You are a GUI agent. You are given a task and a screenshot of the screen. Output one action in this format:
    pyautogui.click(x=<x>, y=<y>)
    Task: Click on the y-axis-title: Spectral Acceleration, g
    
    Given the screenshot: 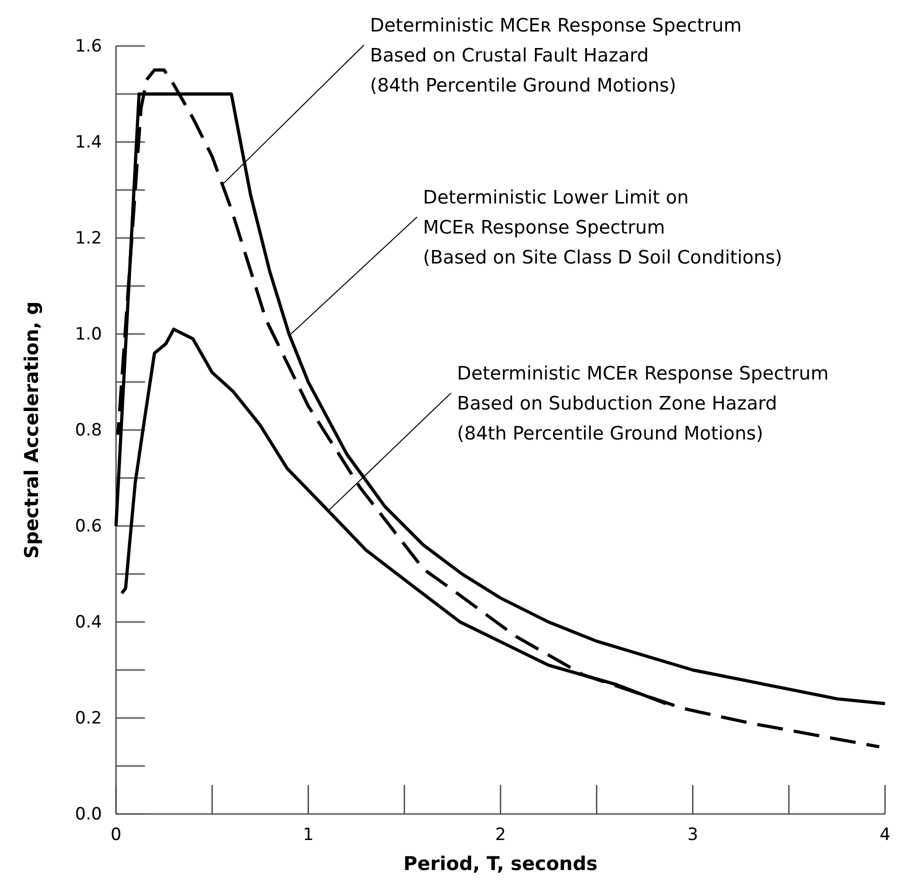 What is the action you would take?
    pyautogui.click(x=32, y=430)
    